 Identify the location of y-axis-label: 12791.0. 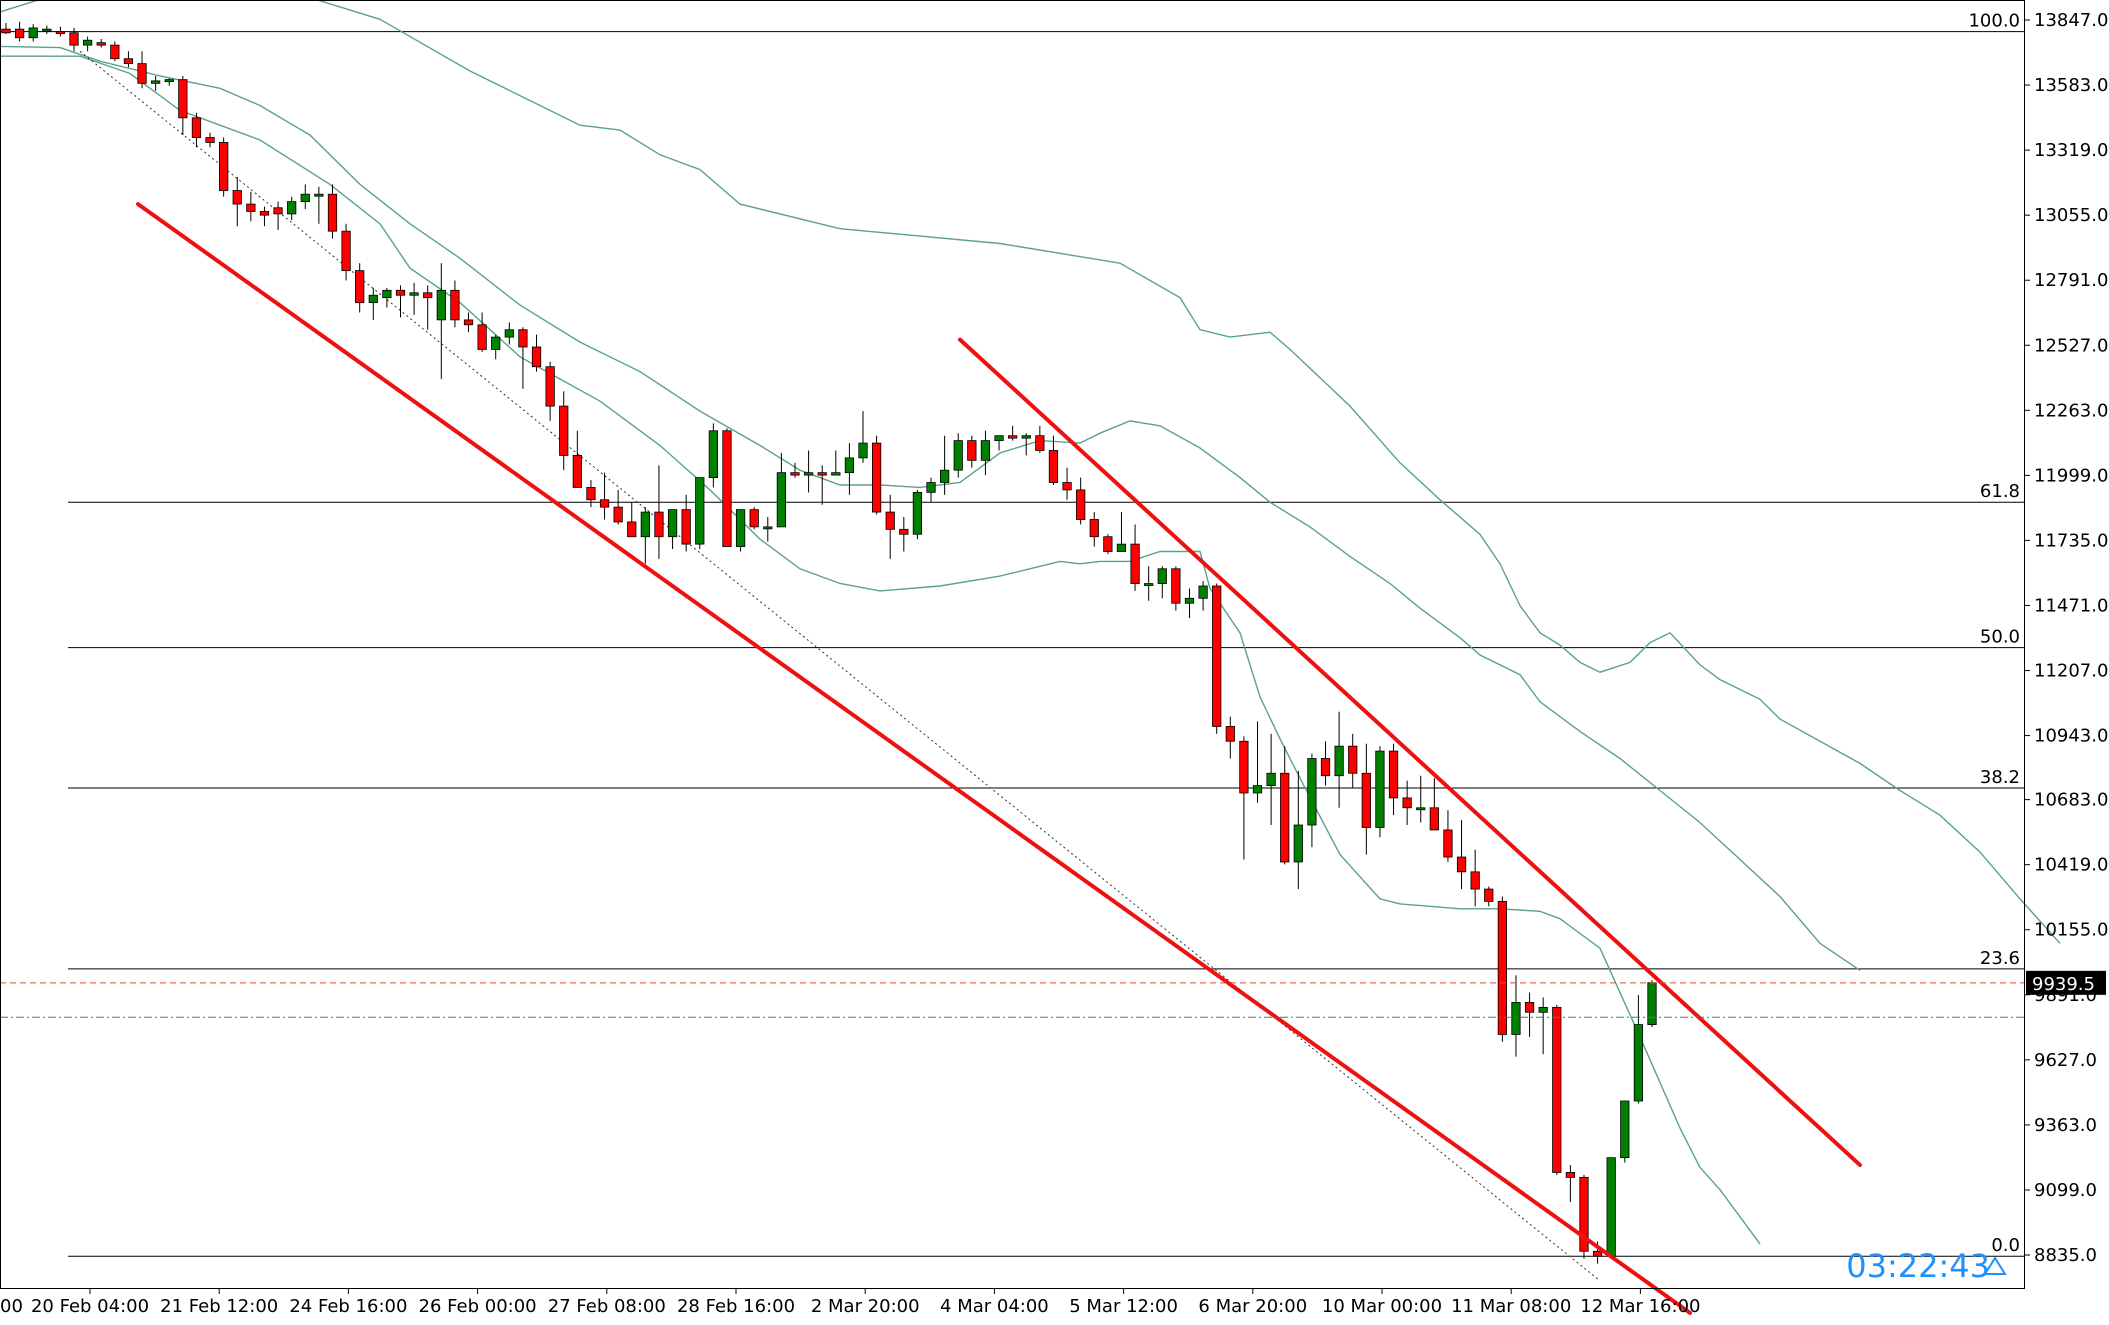
(2071, 280).